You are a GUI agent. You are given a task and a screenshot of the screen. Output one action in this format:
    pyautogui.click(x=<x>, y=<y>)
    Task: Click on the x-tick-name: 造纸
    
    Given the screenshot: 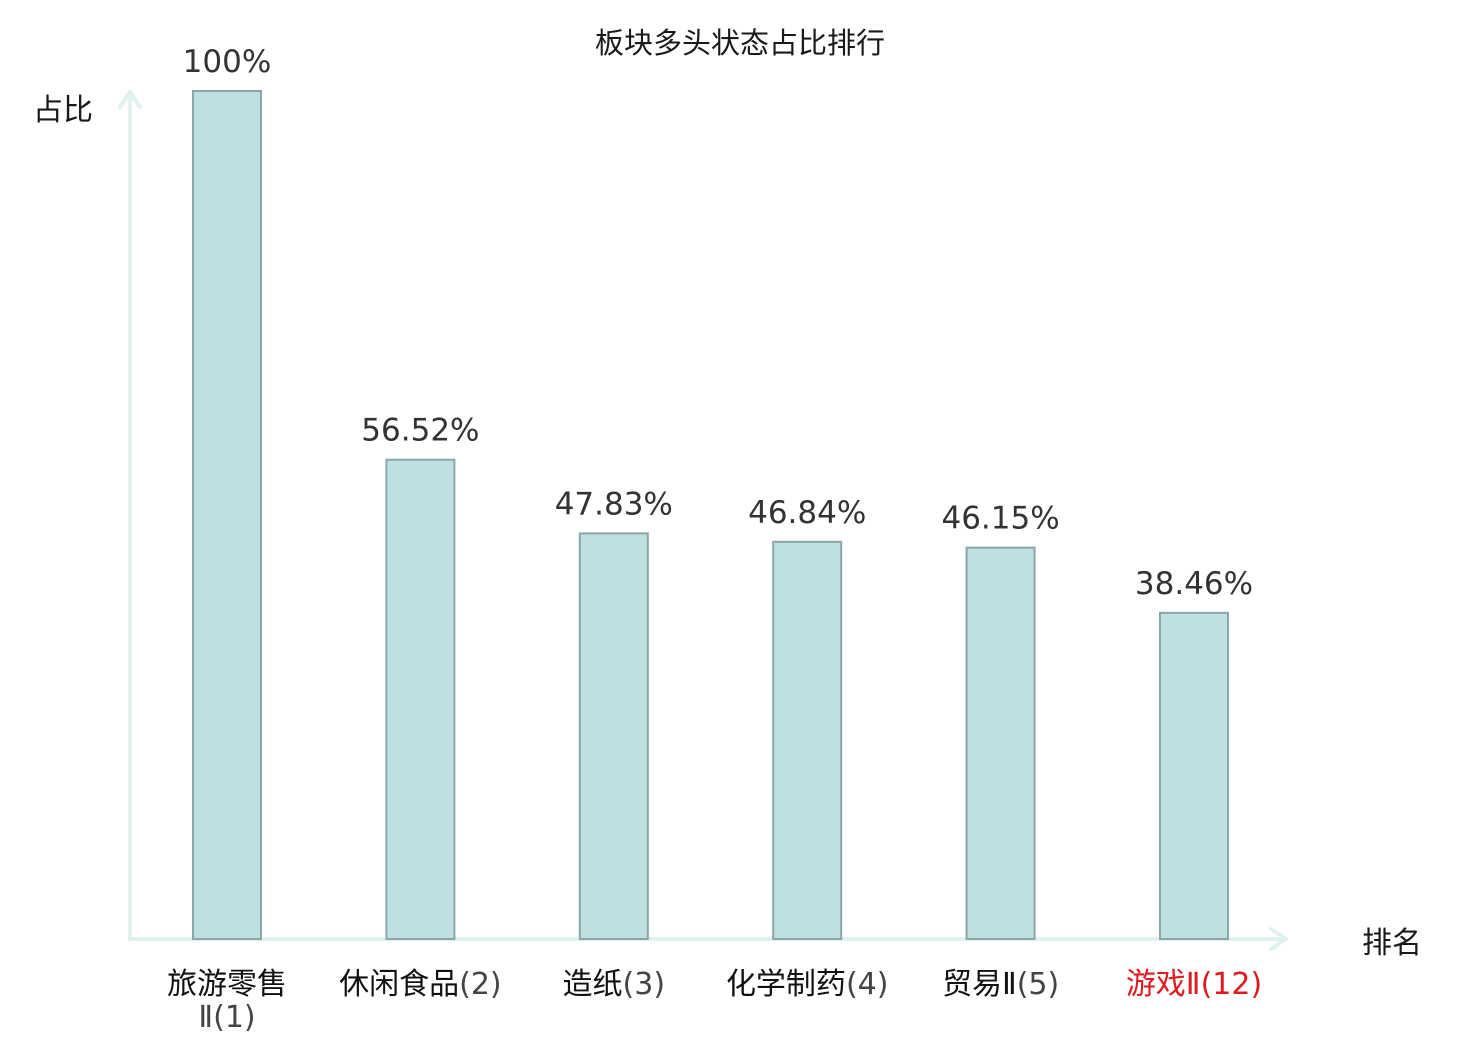 What is the action you would take?
    pyautogui.click(x=593, y=984)
    